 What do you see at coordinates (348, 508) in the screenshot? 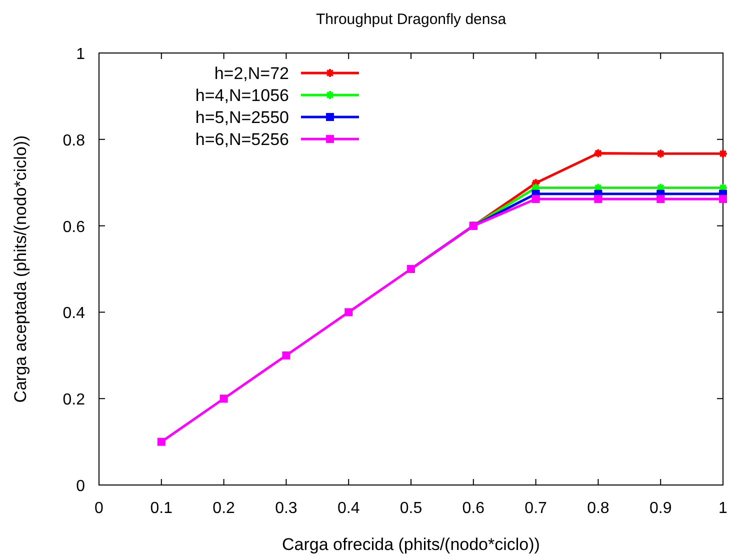
I see `x-tick-label: 0.4` at bounding box center [348, 508].